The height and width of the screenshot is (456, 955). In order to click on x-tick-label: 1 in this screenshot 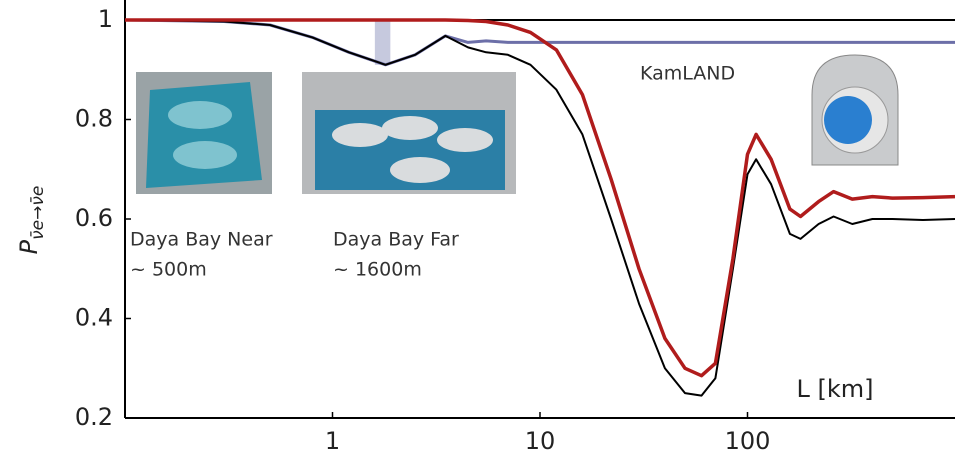, I will do `click(332, 441)`.